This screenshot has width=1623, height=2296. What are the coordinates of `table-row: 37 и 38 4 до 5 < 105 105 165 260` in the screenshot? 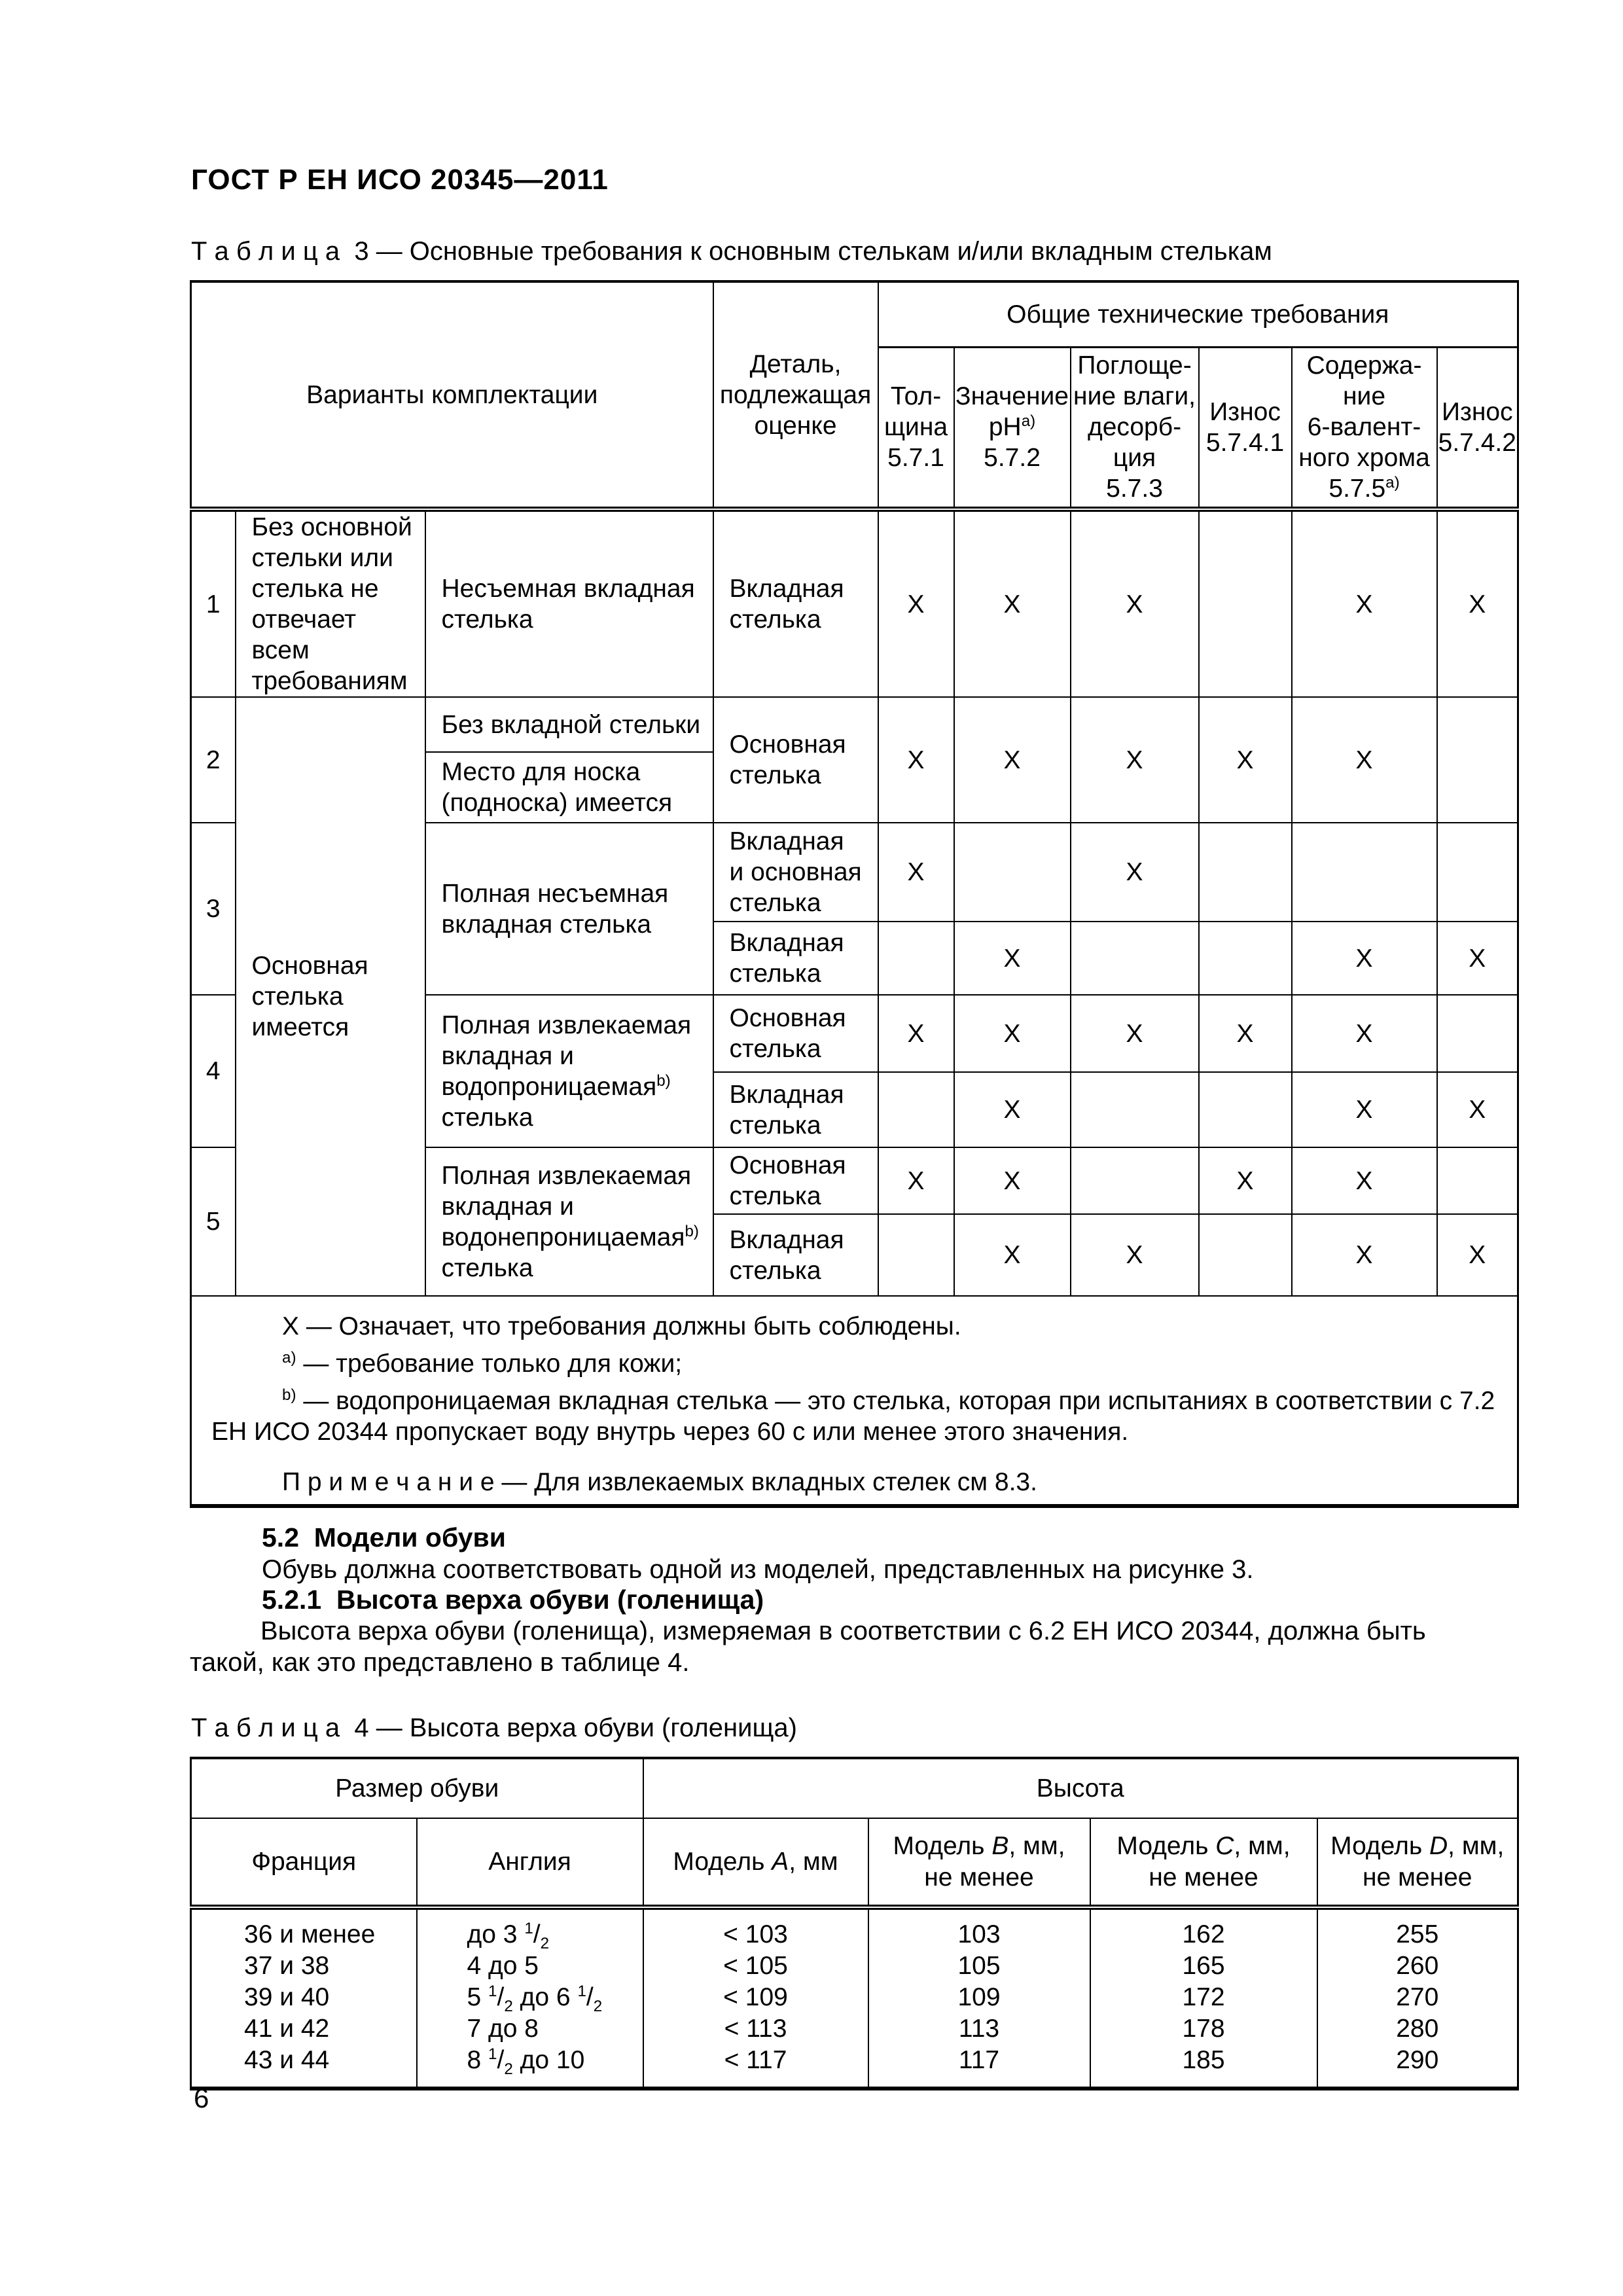 It's located at (854, 1966).